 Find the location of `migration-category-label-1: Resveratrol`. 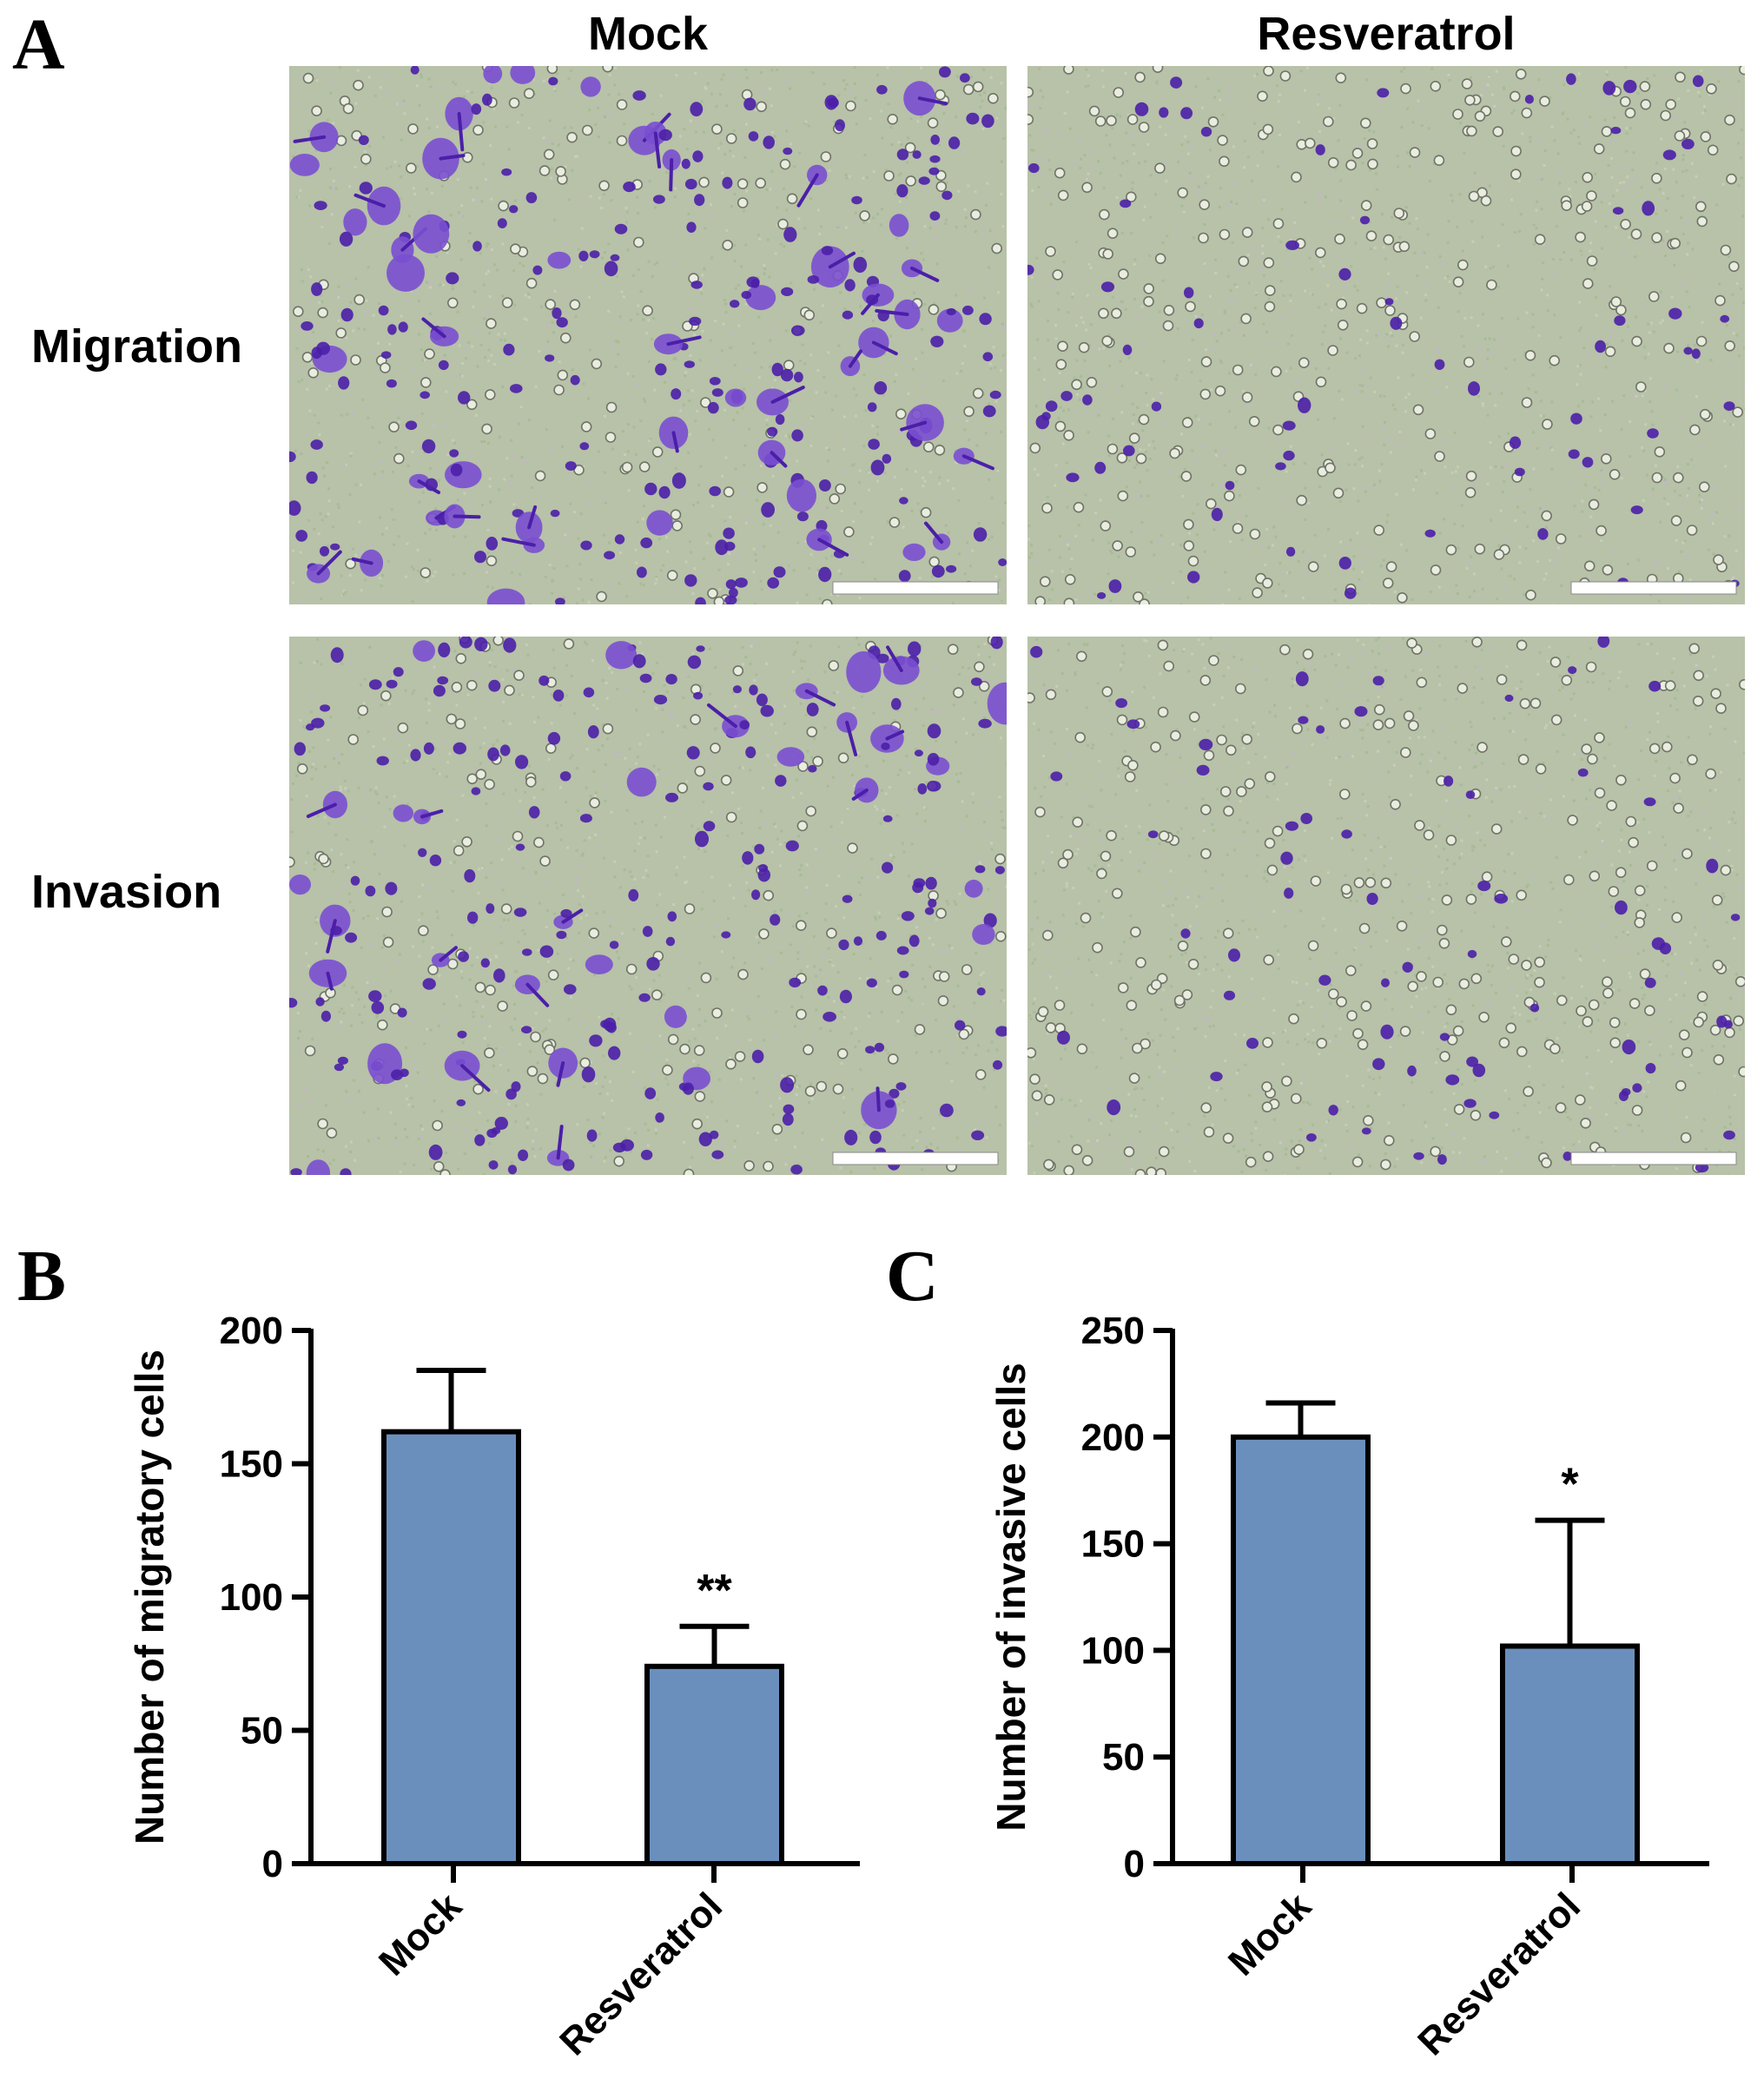

migration-category-label-1: Resveratrol is located at coordinates (641, 1974).